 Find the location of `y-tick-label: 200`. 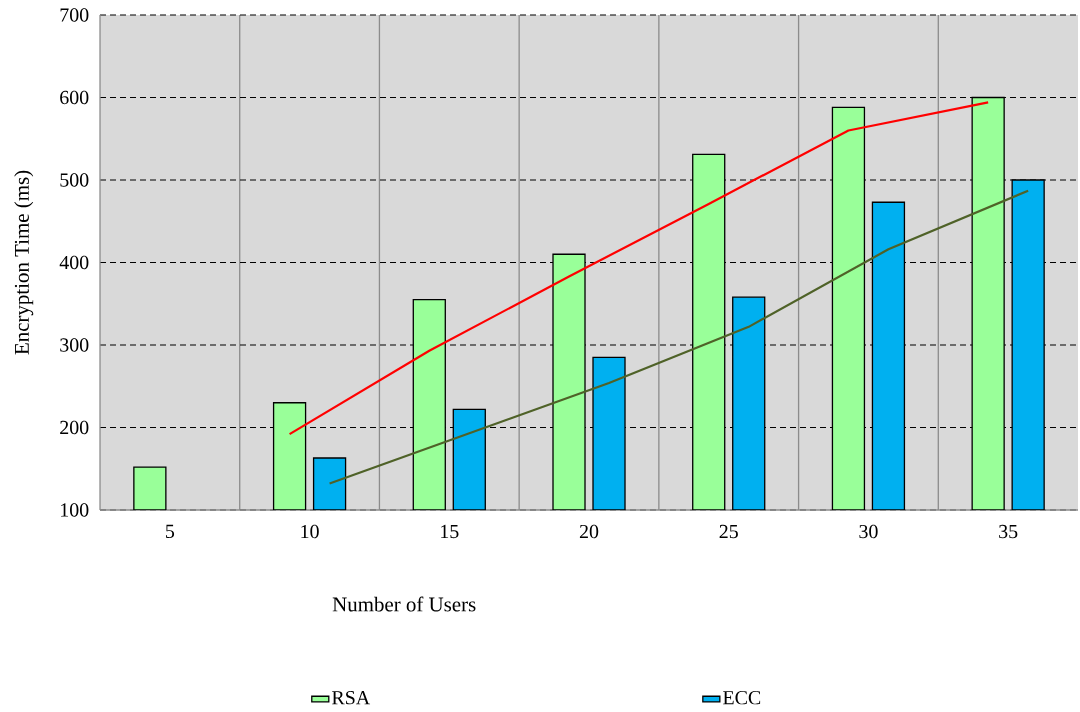

y-tick-label: 200 is located at coordinates (74, 427).